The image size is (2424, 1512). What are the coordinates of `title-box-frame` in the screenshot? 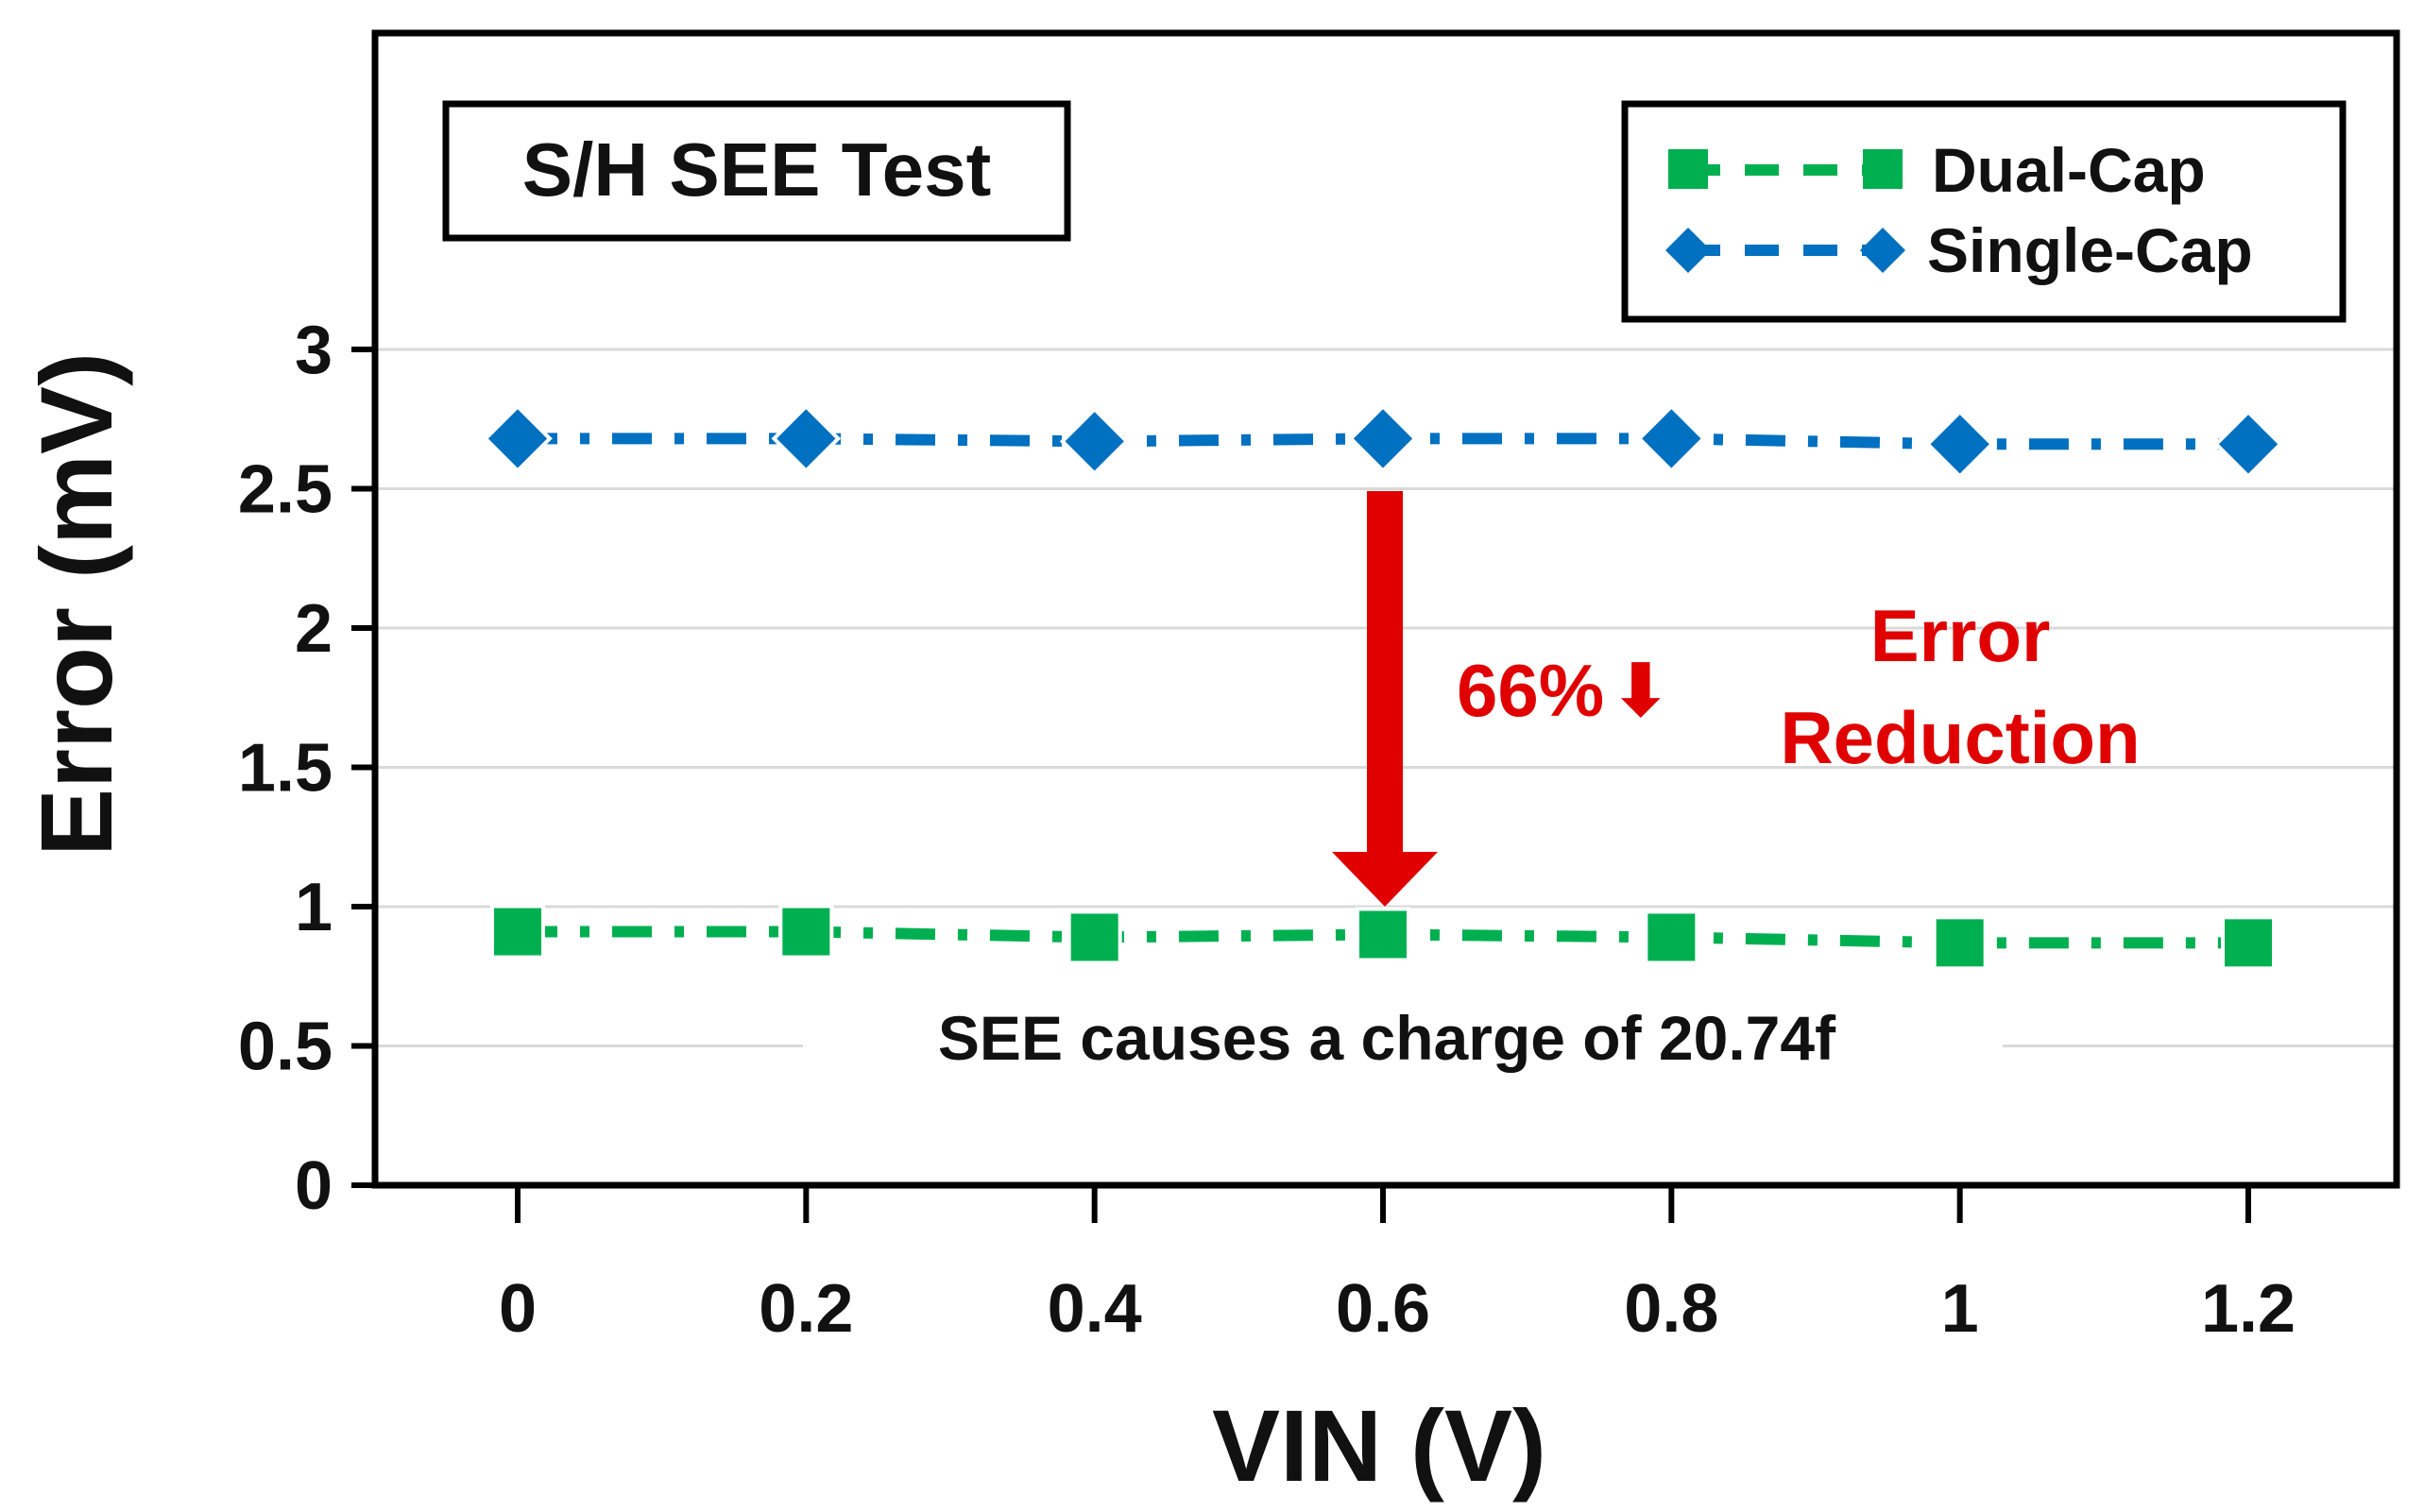 It's located at (756, 171).